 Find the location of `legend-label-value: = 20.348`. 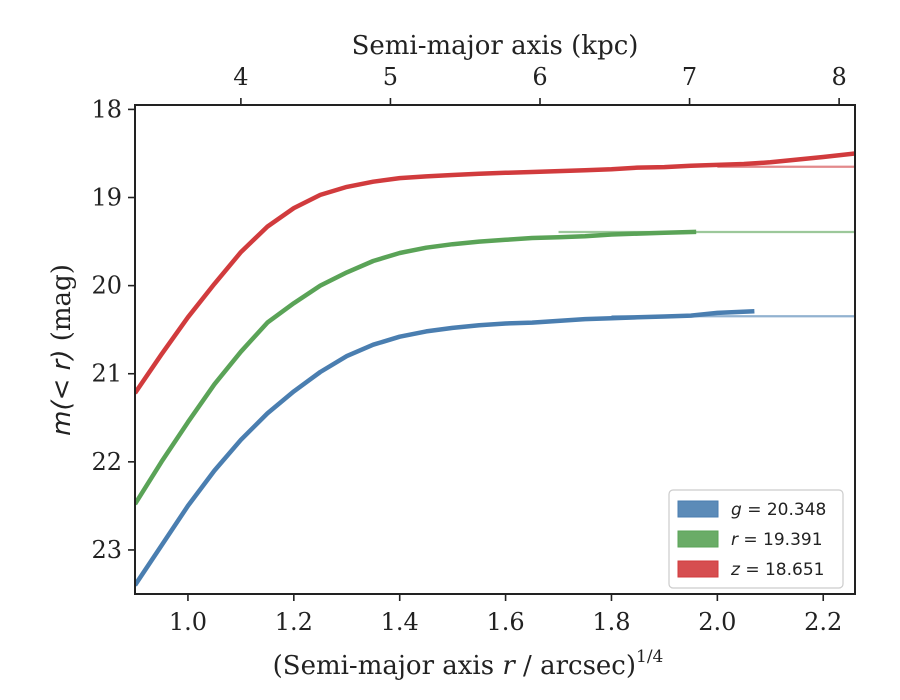

legend-label-value: = 20.348 is located at coordinates (786, 510).